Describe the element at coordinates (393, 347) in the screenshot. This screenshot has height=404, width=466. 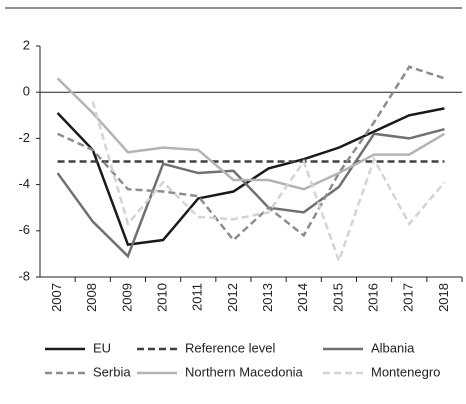
I see `legend-label: Albania` at that location.